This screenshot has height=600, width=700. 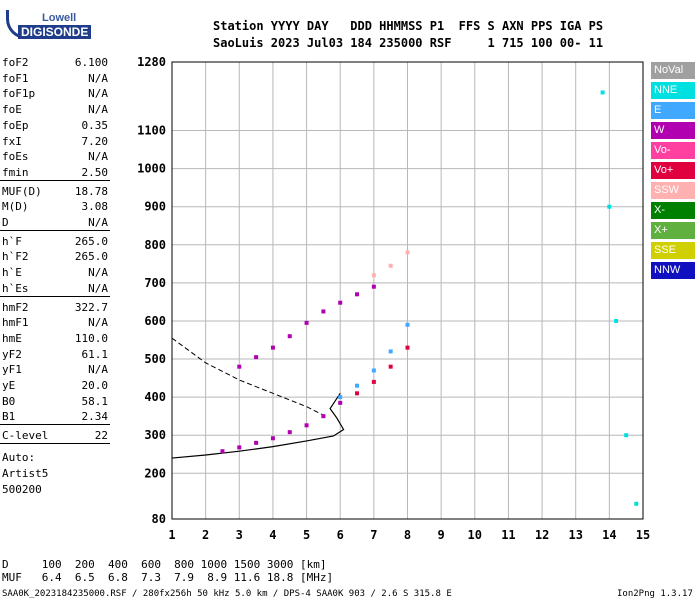 What do you see at coordinates (15, 157) in the screenshot?
I see `param-name: foEs` at bounding box center [15, 157].